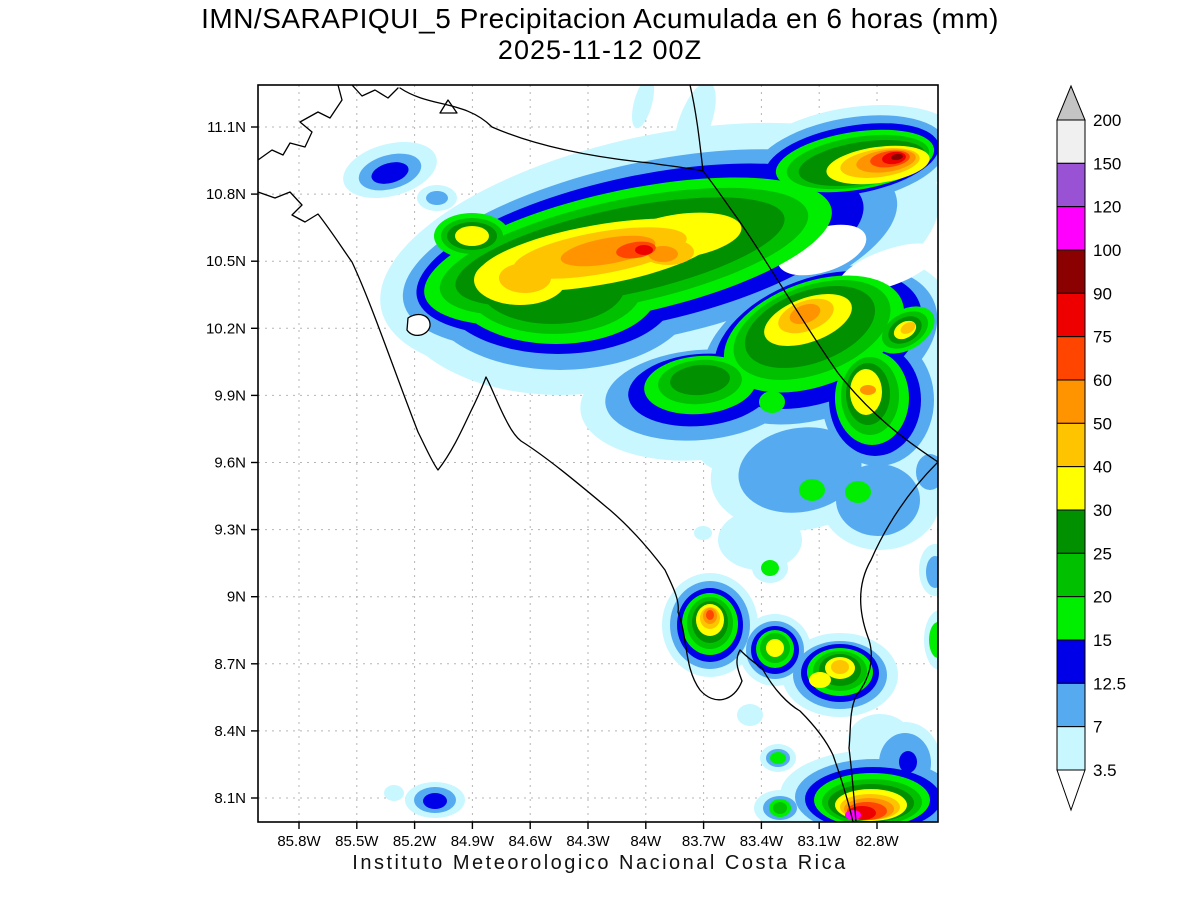 The height and width of the screenshot is (900, 1200). I want to click on lat-tick-label: 9N, so click(236, 597).